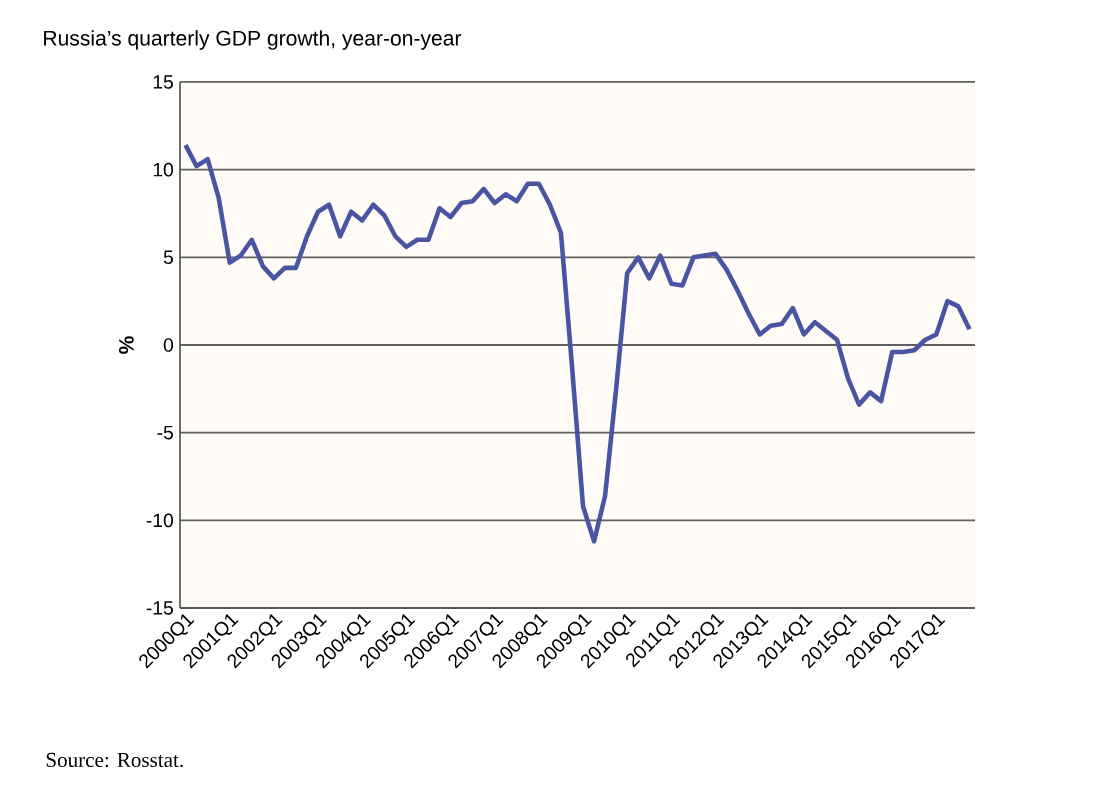  I want to click on y-tick-label: -15, so click(159, 608).